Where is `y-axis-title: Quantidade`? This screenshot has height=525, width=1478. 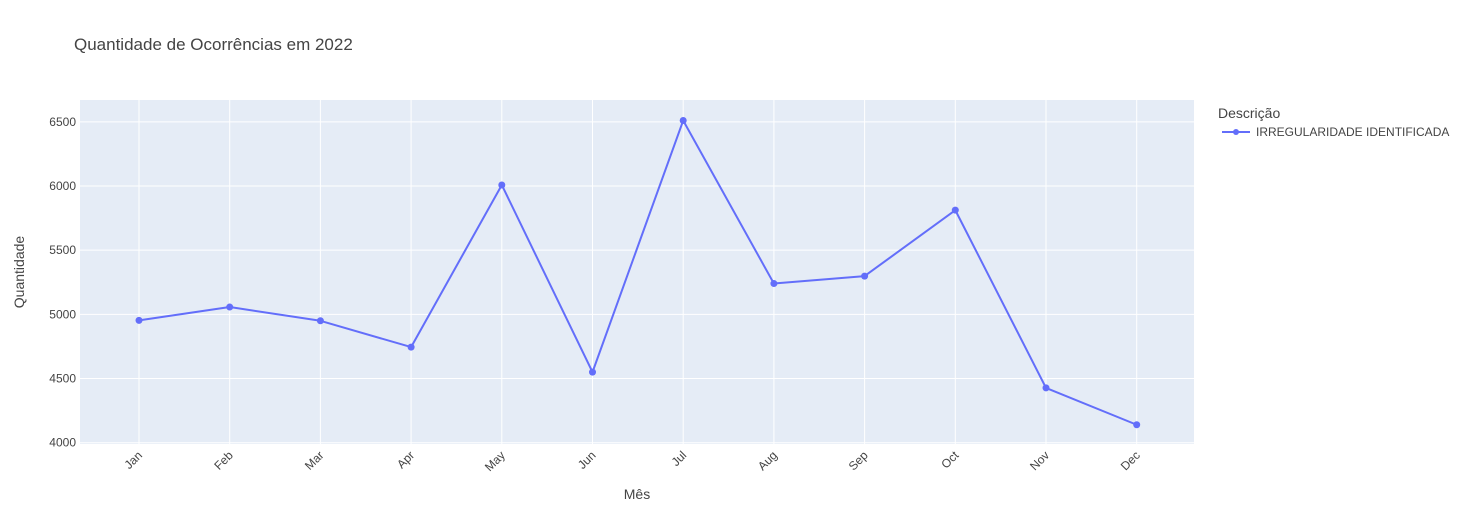
y-axis-title: Quantidade is located at coordinates (19, 272).